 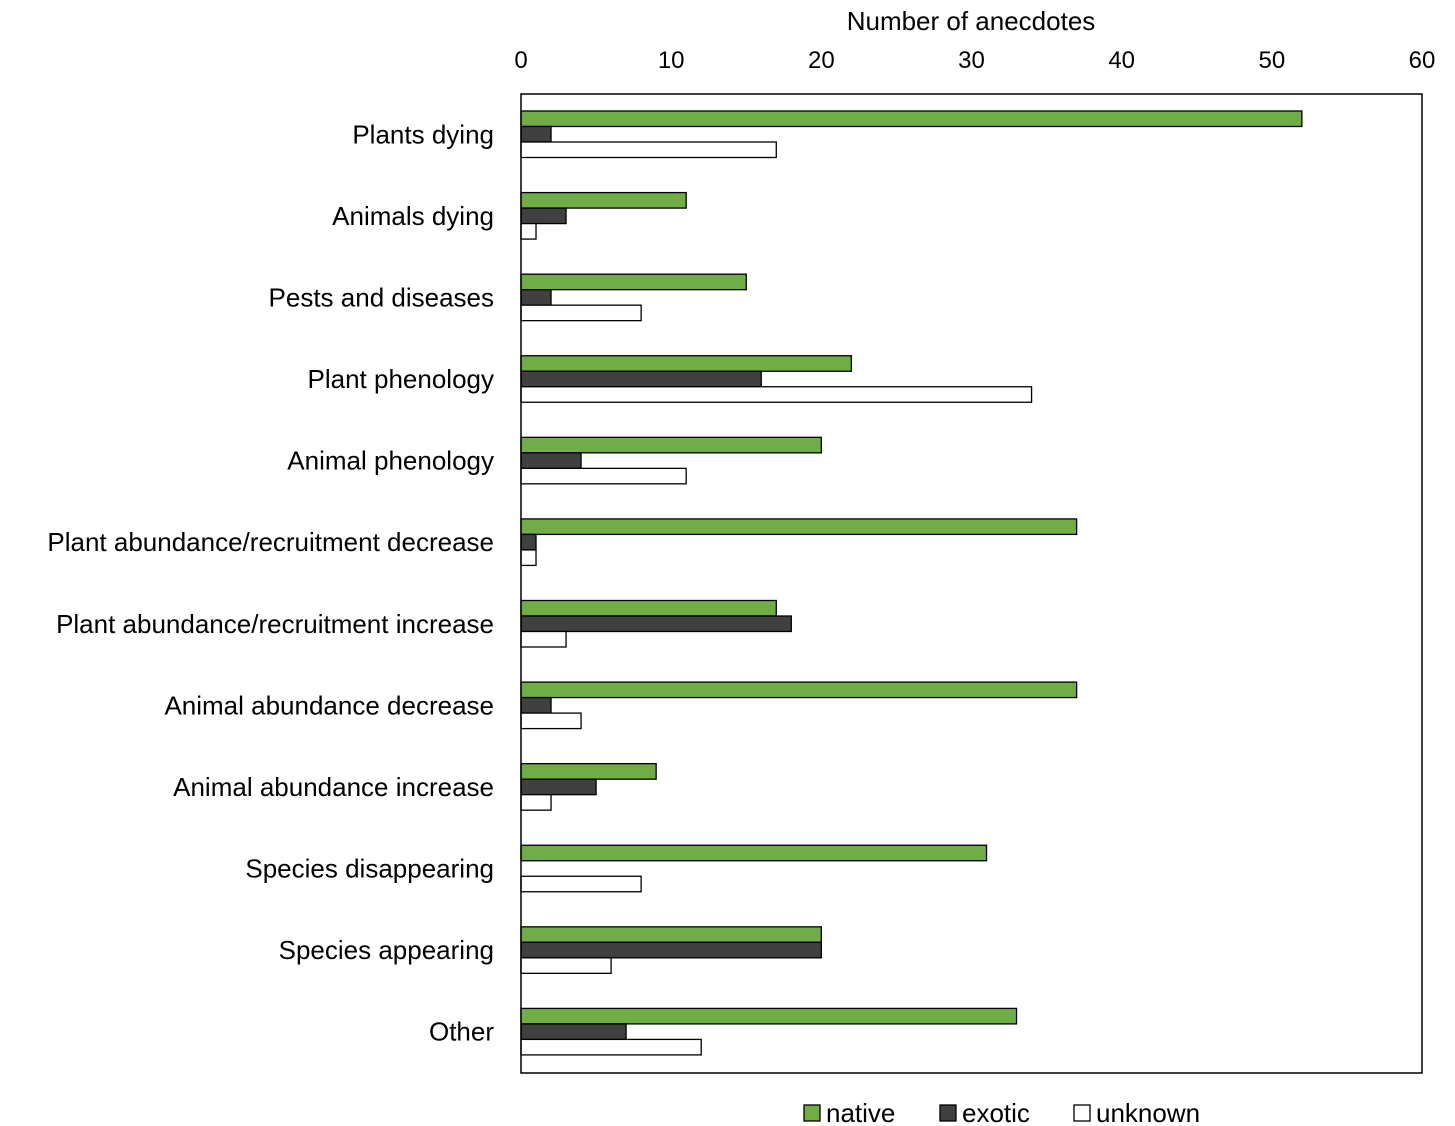 I want to click on category-label-10: Species appearing, so click(x=386, y=950).